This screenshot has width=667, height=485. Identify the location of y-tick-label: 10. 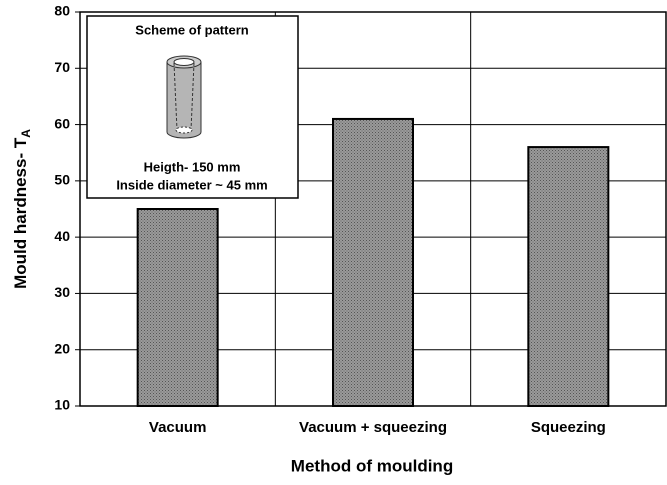
(62, 405).